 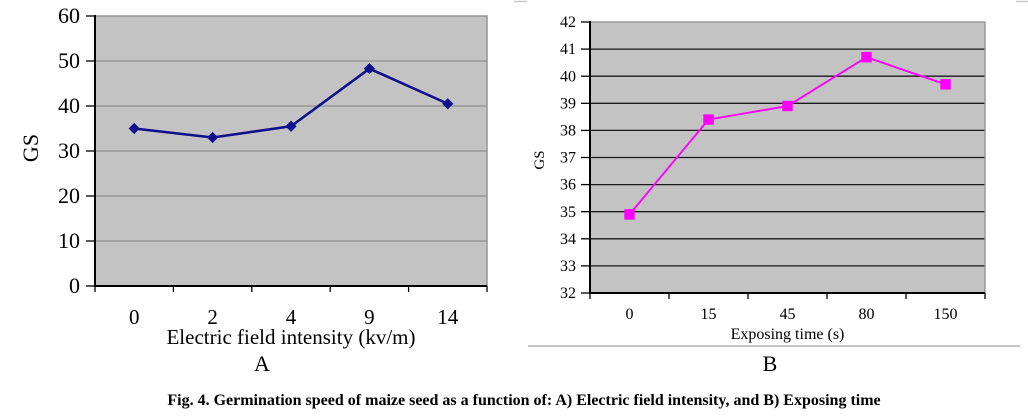 I want to click on y-tick-label: 33, so click(x=568, y=266).